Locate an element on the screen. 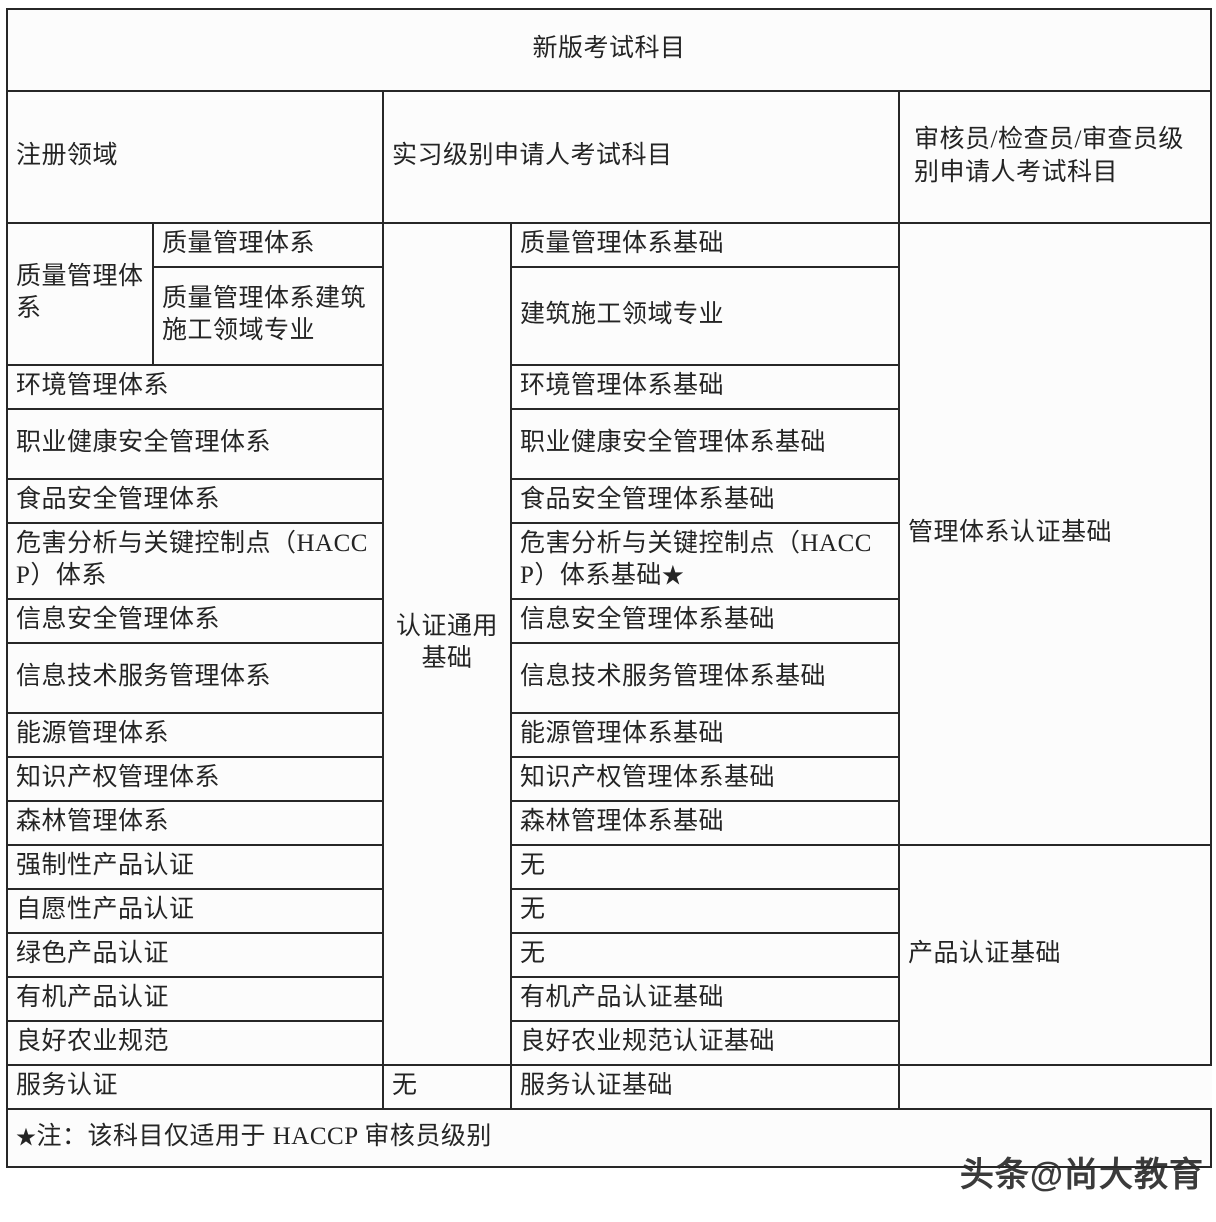 This screenshot has width=1216, height=1222. field-sub-quality-construction-specialty: 质量管理体系建筑施工领域专业 is located at coordinates (268, 316).